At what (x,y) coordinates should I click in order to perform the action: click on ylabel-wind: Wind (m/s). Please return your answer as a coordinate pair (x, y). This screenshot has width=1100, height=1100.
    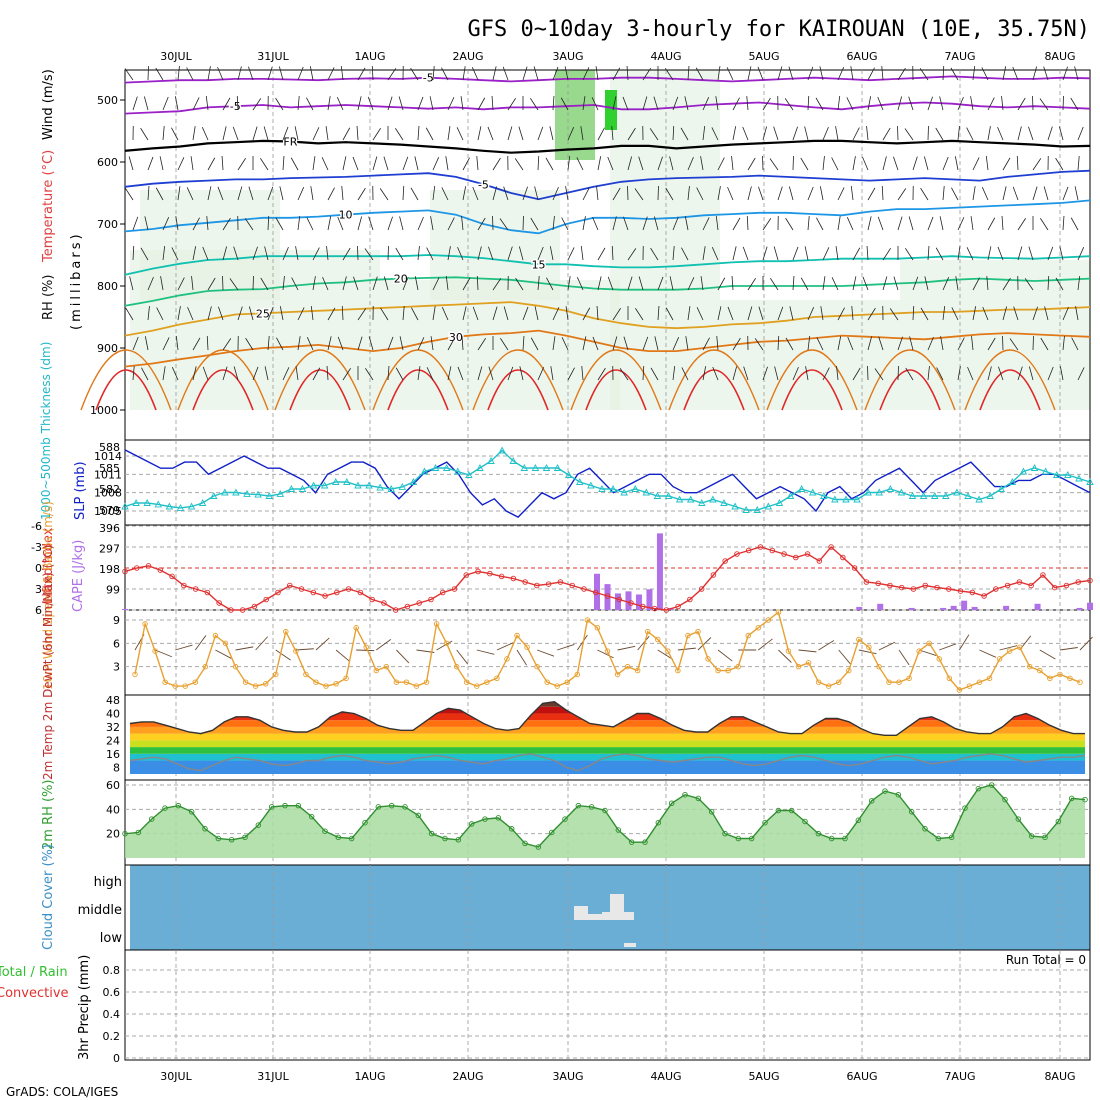
    Looking at the image, I should click on (48, 104).